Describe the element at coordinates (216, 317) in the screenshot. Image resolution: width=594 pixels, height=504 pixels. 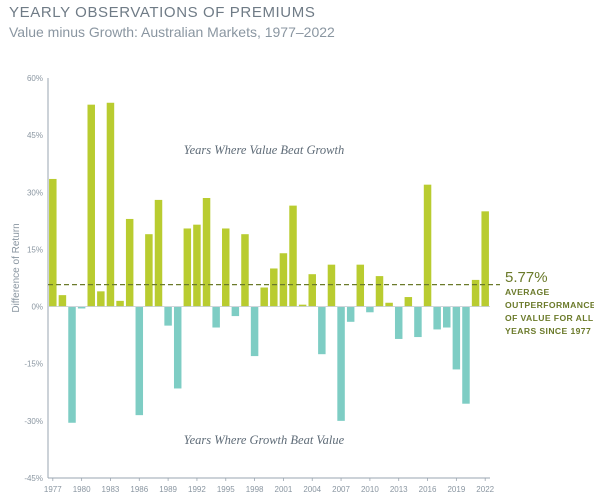
I see `bar-1994` at that location.